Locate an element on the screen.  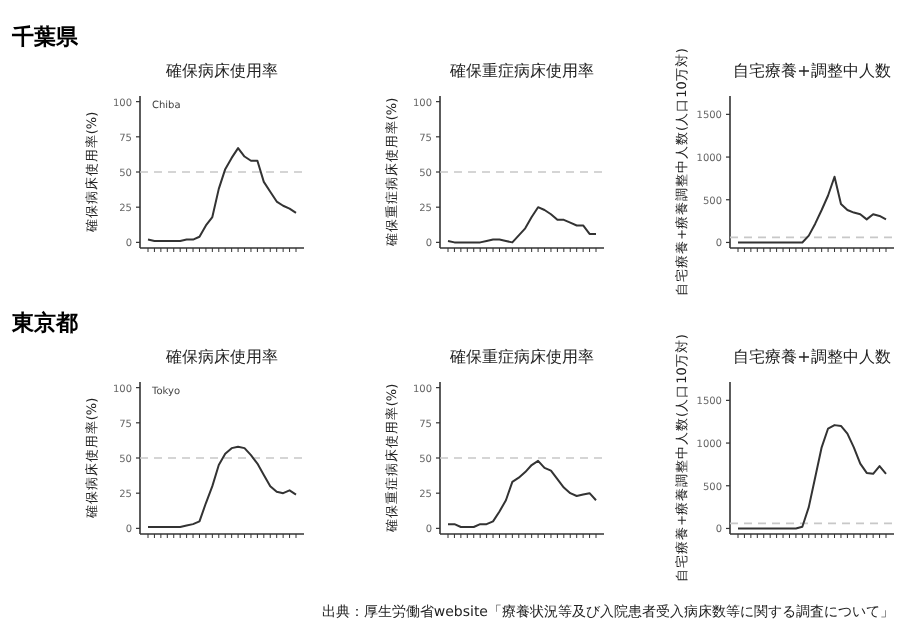
chart-title: 東京都 is located at coordinates (44, 323).